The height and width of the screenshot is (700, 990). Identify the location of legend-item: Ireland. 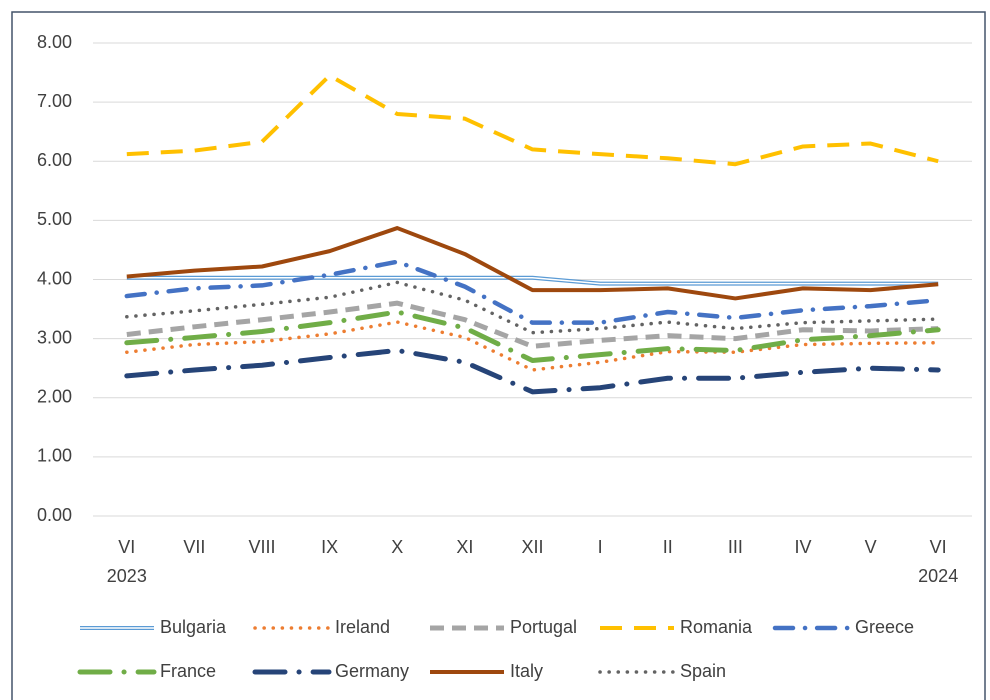
(321, 627).